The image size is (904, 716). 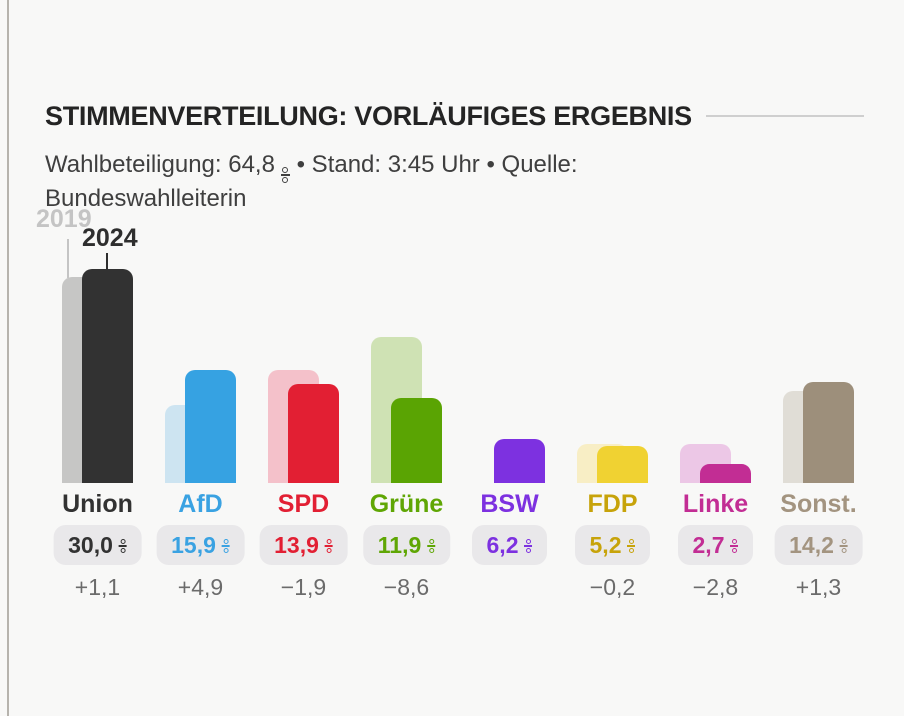 I want to click on bar-2024-bsw, so click(x=519, y=461).